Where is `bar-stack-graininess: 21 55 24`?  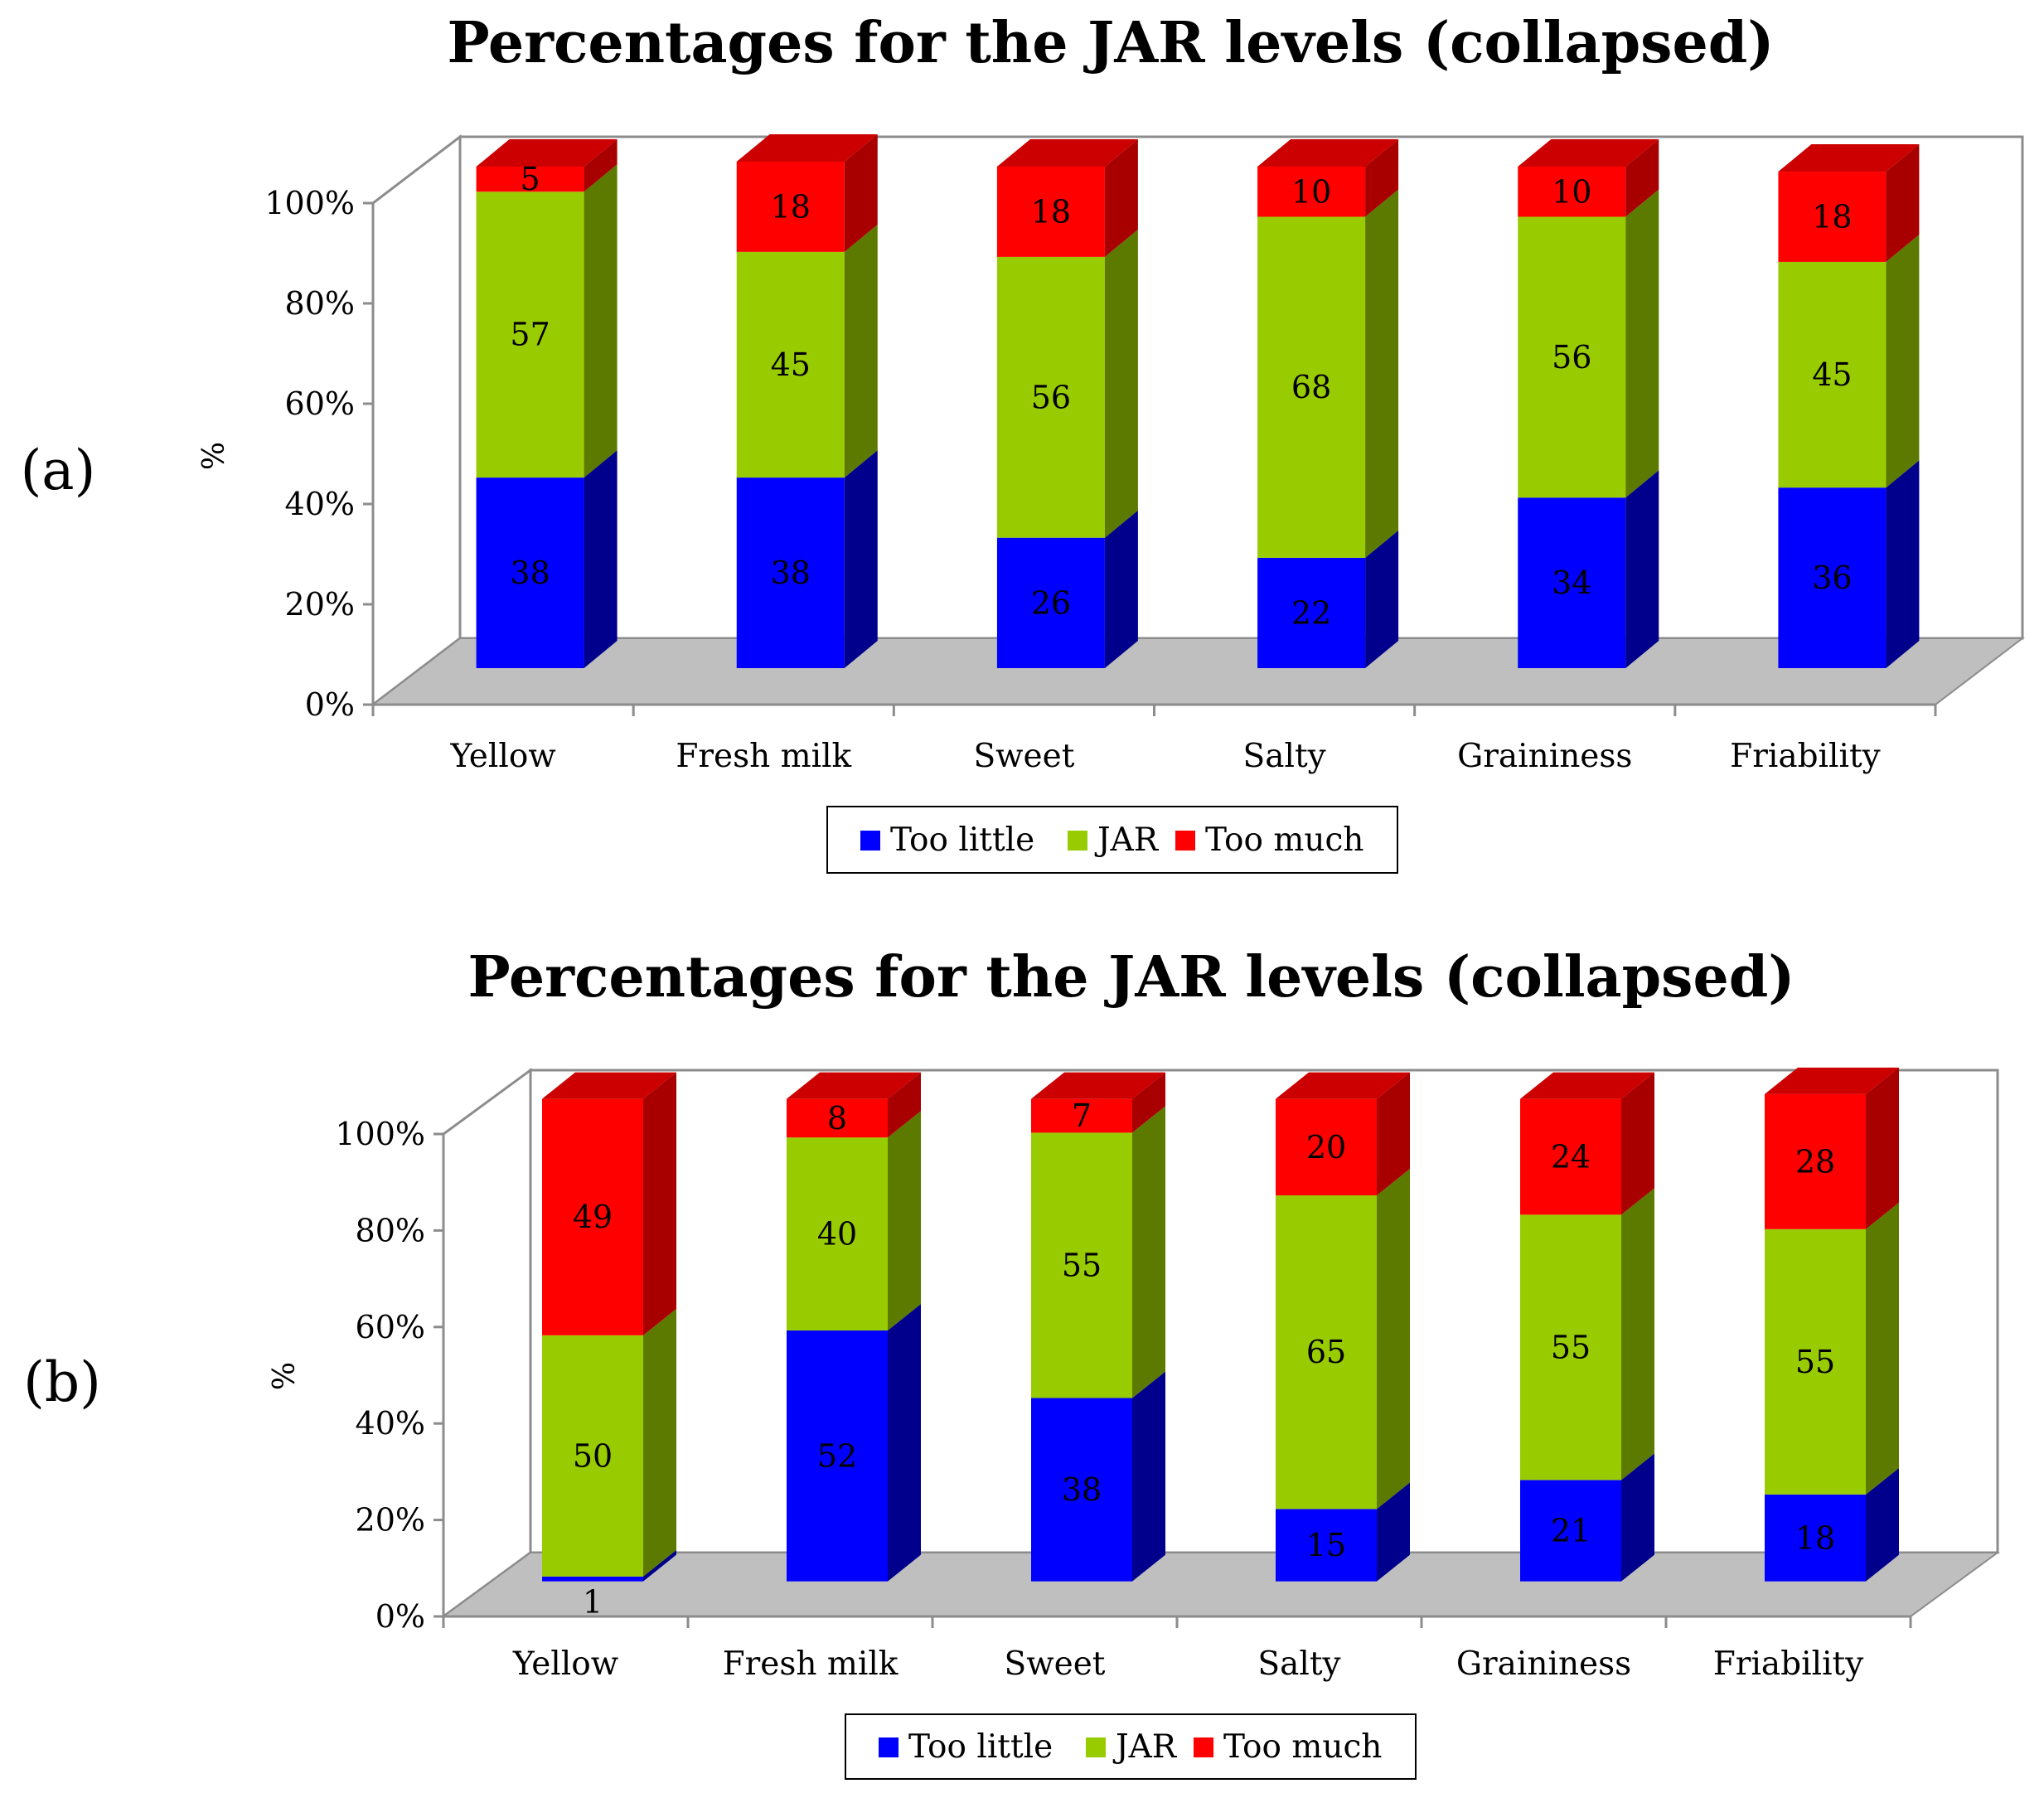 bar-stack-graininess: 21 55 24 is located at coordinates (1587, 1327).